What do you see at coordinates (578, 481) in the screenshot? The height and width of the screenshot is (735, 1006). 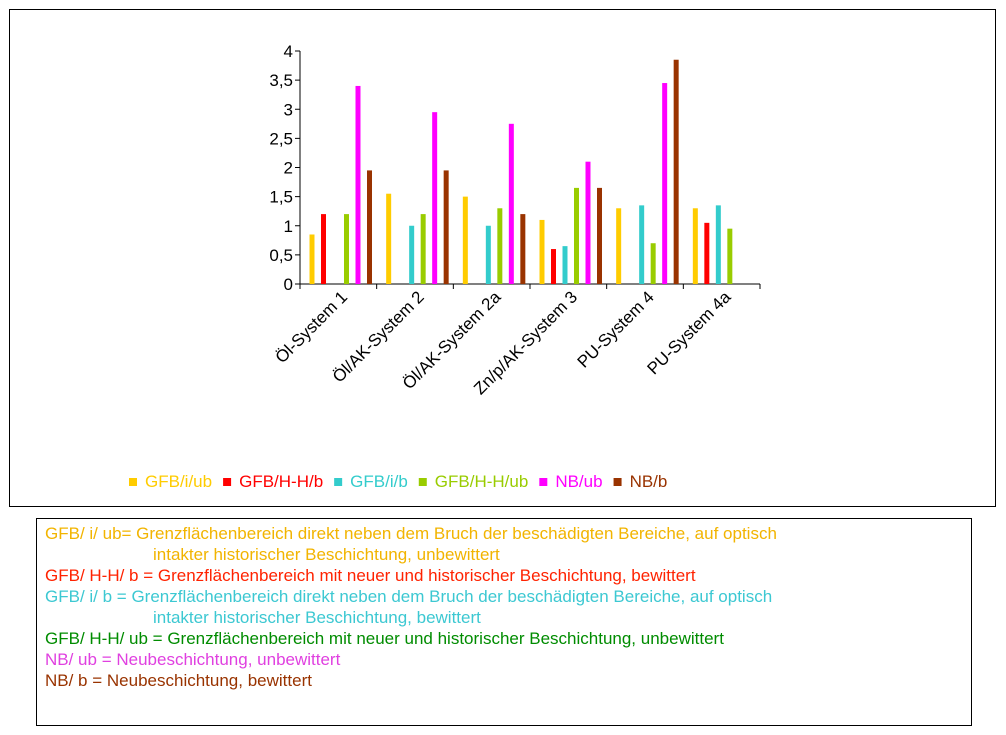 I see `legend-label: NB/ub` at bounding box center [578, 481].